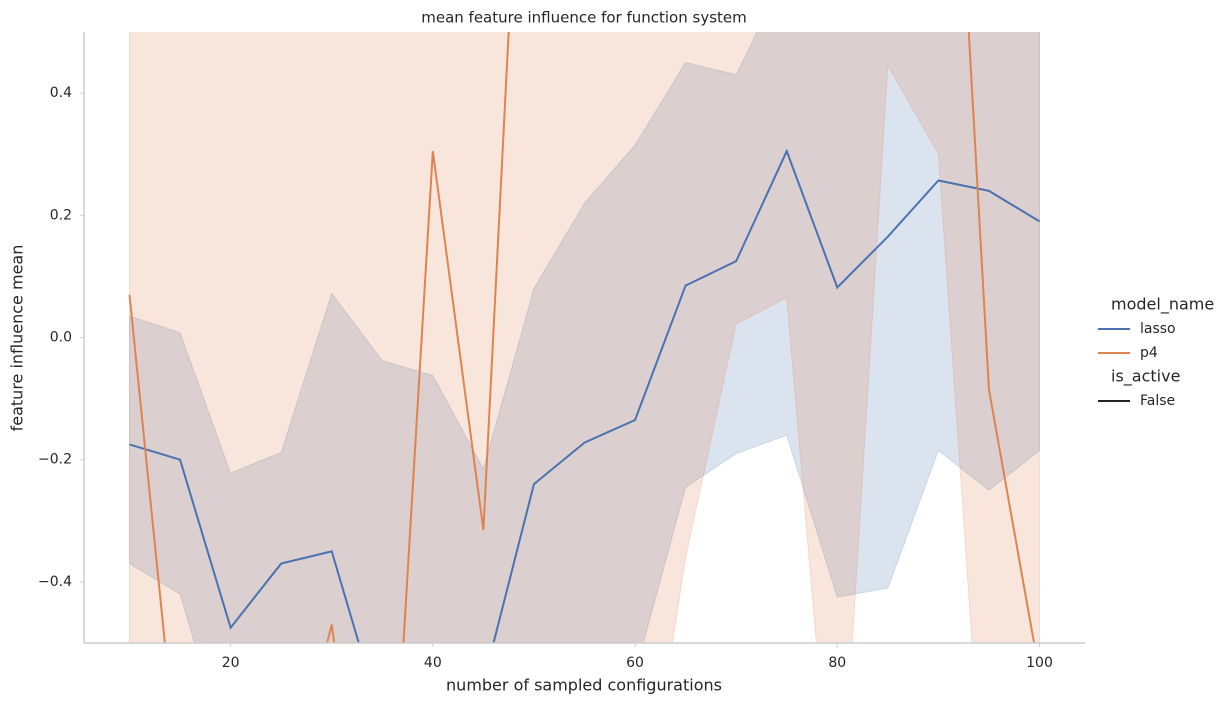 The width and height of the screenshot is (1231, 710). What do you see at coordinates (55, 460) in the screenshot?
I see `y-tick-label: −0.2` at bounding box center [55, 460].